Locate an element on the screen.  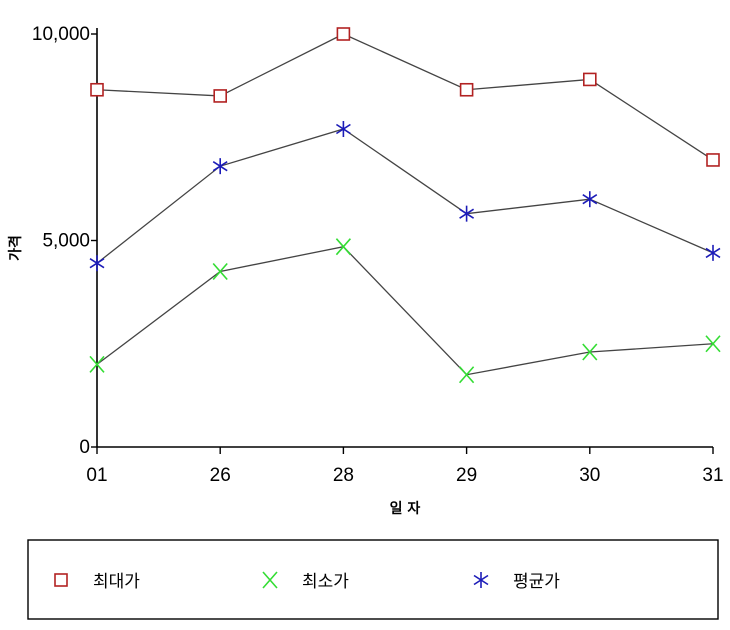
legend-label-1: 최대가 is located at coordinates (116, 582).